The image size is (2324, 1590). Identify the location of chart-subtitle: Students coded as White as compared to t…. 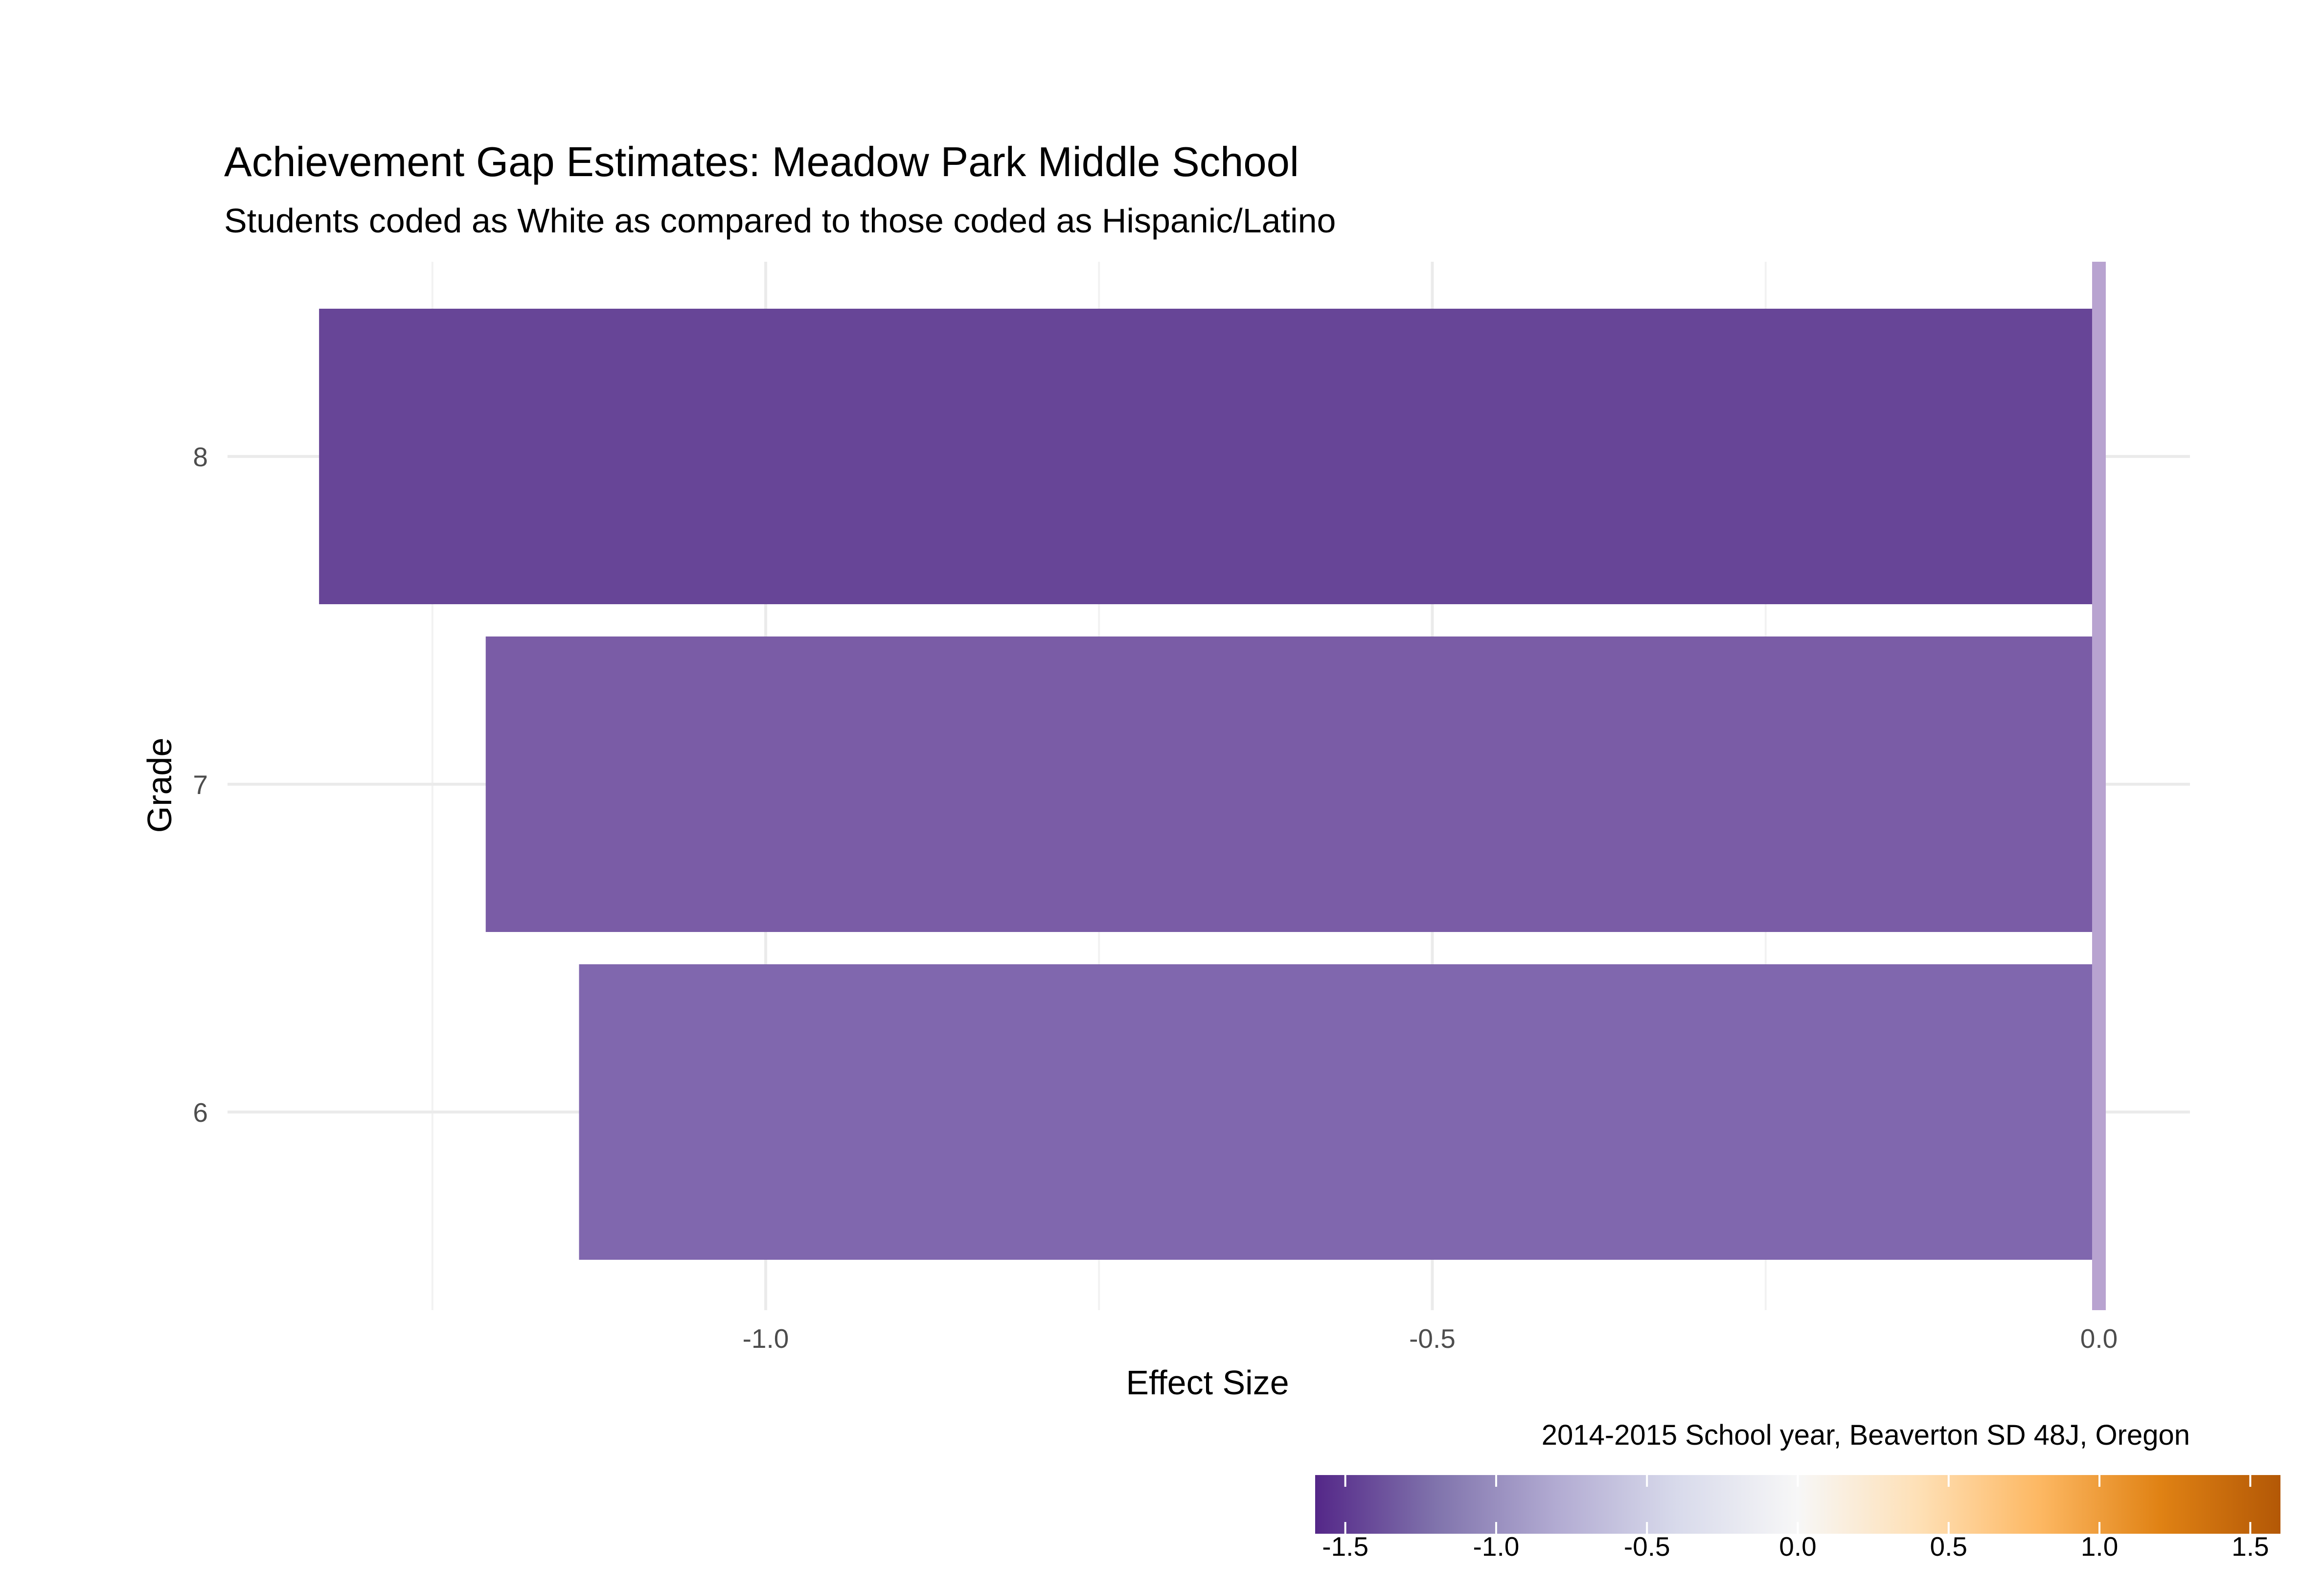
(780, 221).